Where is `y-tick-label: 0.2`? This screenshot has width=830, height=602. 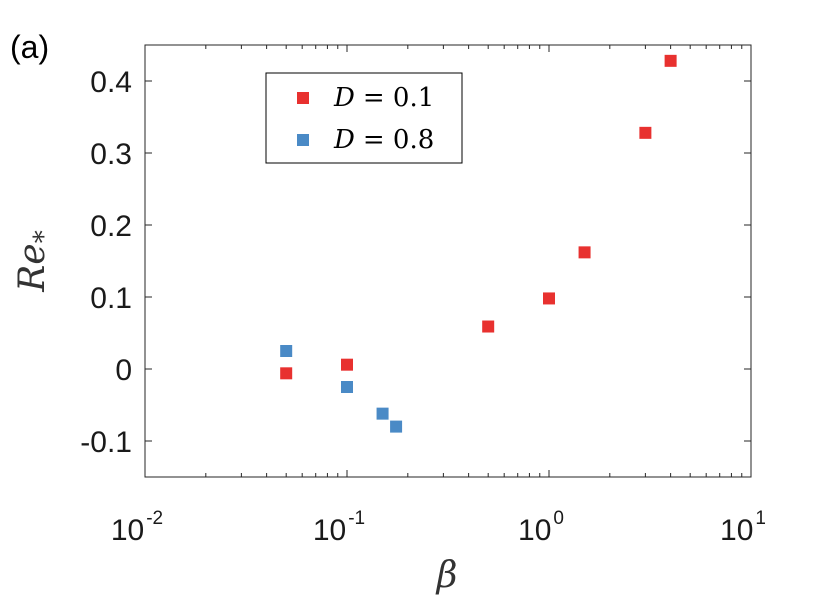
y-tick-label: 0.2 is located at coordinates (111, 226).